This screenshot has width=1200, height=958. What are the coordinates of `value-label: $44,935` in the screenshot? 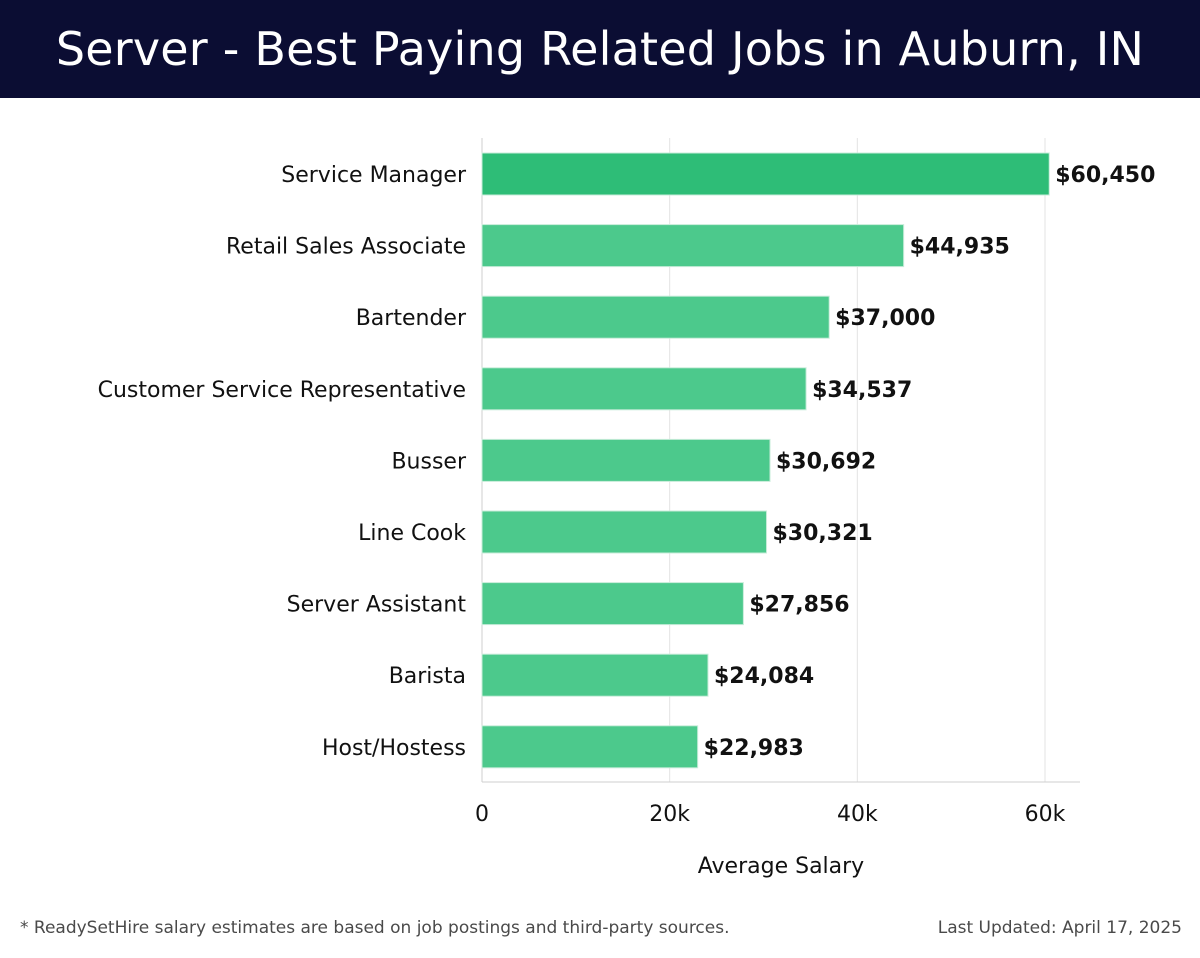 It's located at (960, 247).